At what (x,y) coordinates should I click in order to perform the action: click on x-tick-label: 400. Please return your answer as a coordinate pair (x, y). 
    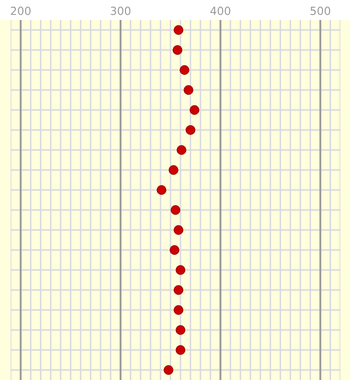
    Looking at the image, I should click on (220, 11).